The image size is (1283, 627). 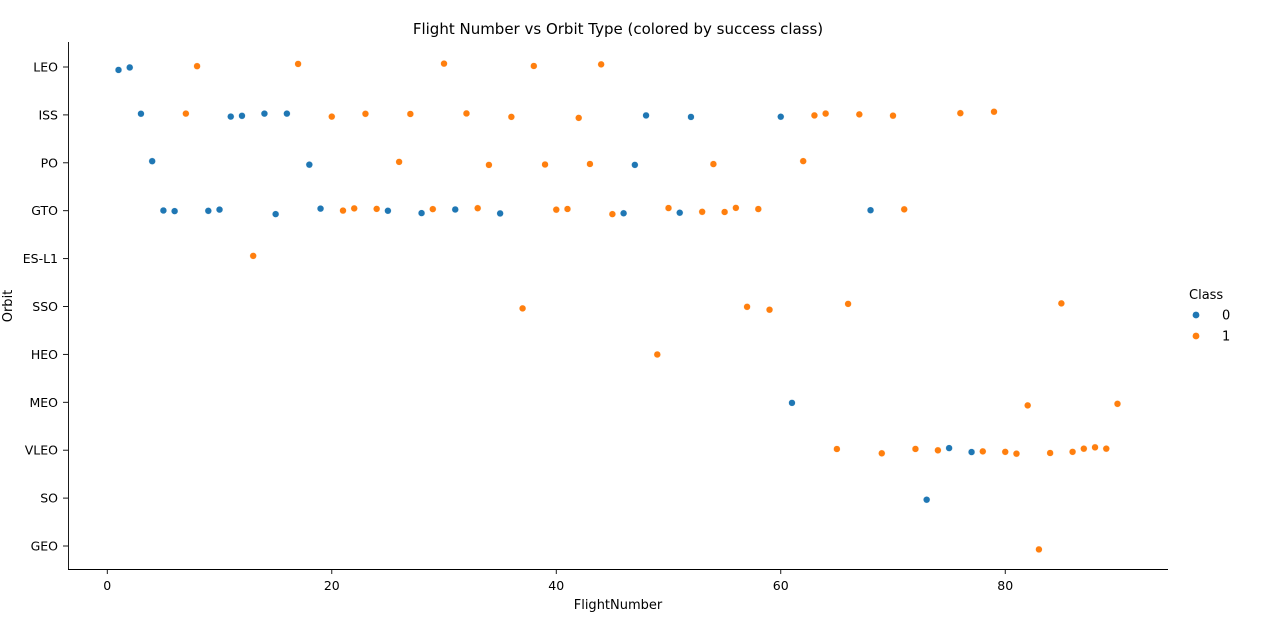 What do you see at coordinates (50, 162) in the screenshot?
I see `y-tick-label: PO` at bounding box center [50, 162].